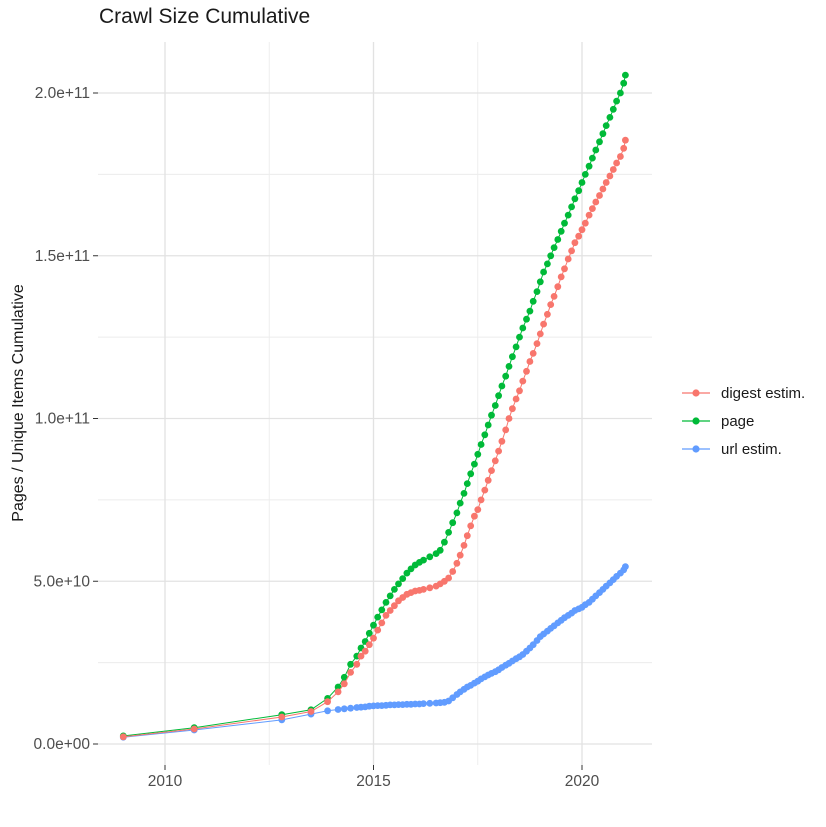 Image resolution: width=826 pixels, height=827 pixels. Describe the element at coordinates (62, 93) in the screenshot. I see `y-tick-label: 2.0e+11` at that location.